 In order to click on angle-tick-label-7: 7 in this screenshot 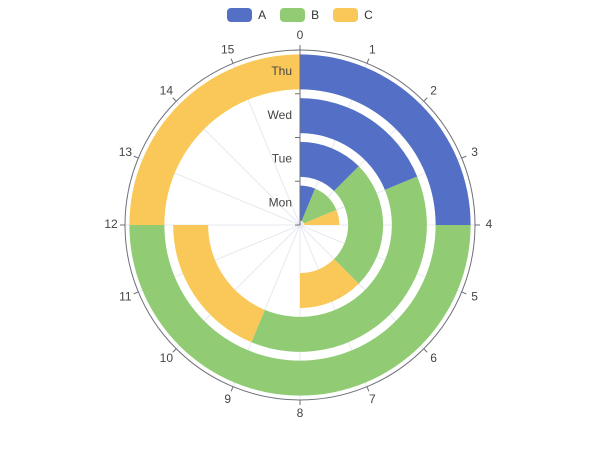, I will do `click(372, 399)`.